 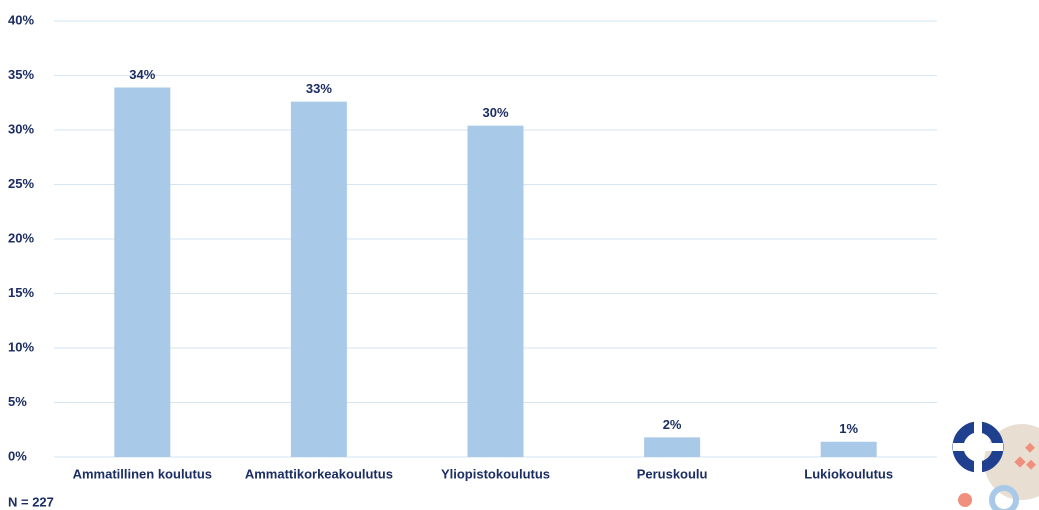 What do you see at coordinates (21, 292) in the screenshot?
I see `y-tick-label: 15%` at bounding box center [21, 292].